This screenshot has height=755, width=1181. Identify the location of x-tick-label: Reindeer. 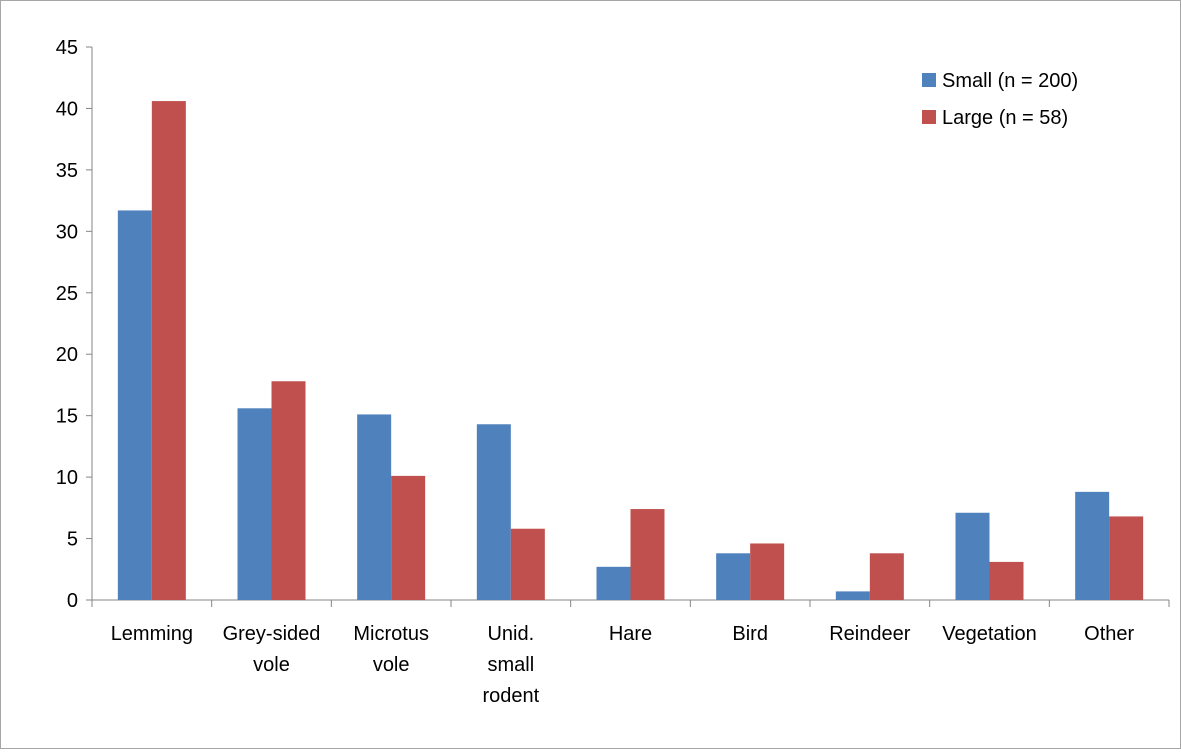
(870, 634).